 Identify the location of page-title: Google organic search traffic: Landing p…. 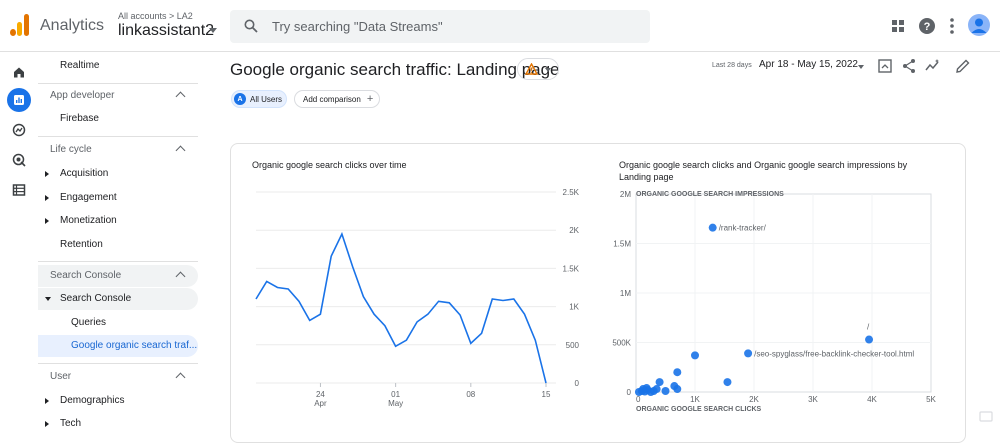
(395, 69).